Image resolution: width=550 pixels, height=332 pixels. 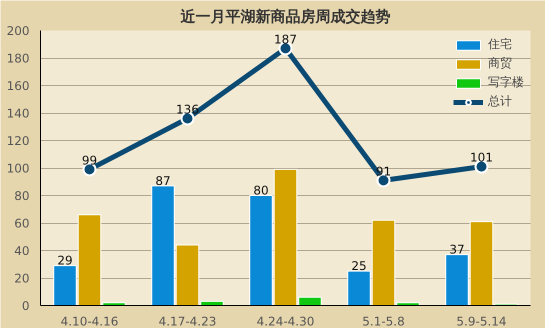 I want to click on y-tick-label: 140, so click(x=18, y=113).